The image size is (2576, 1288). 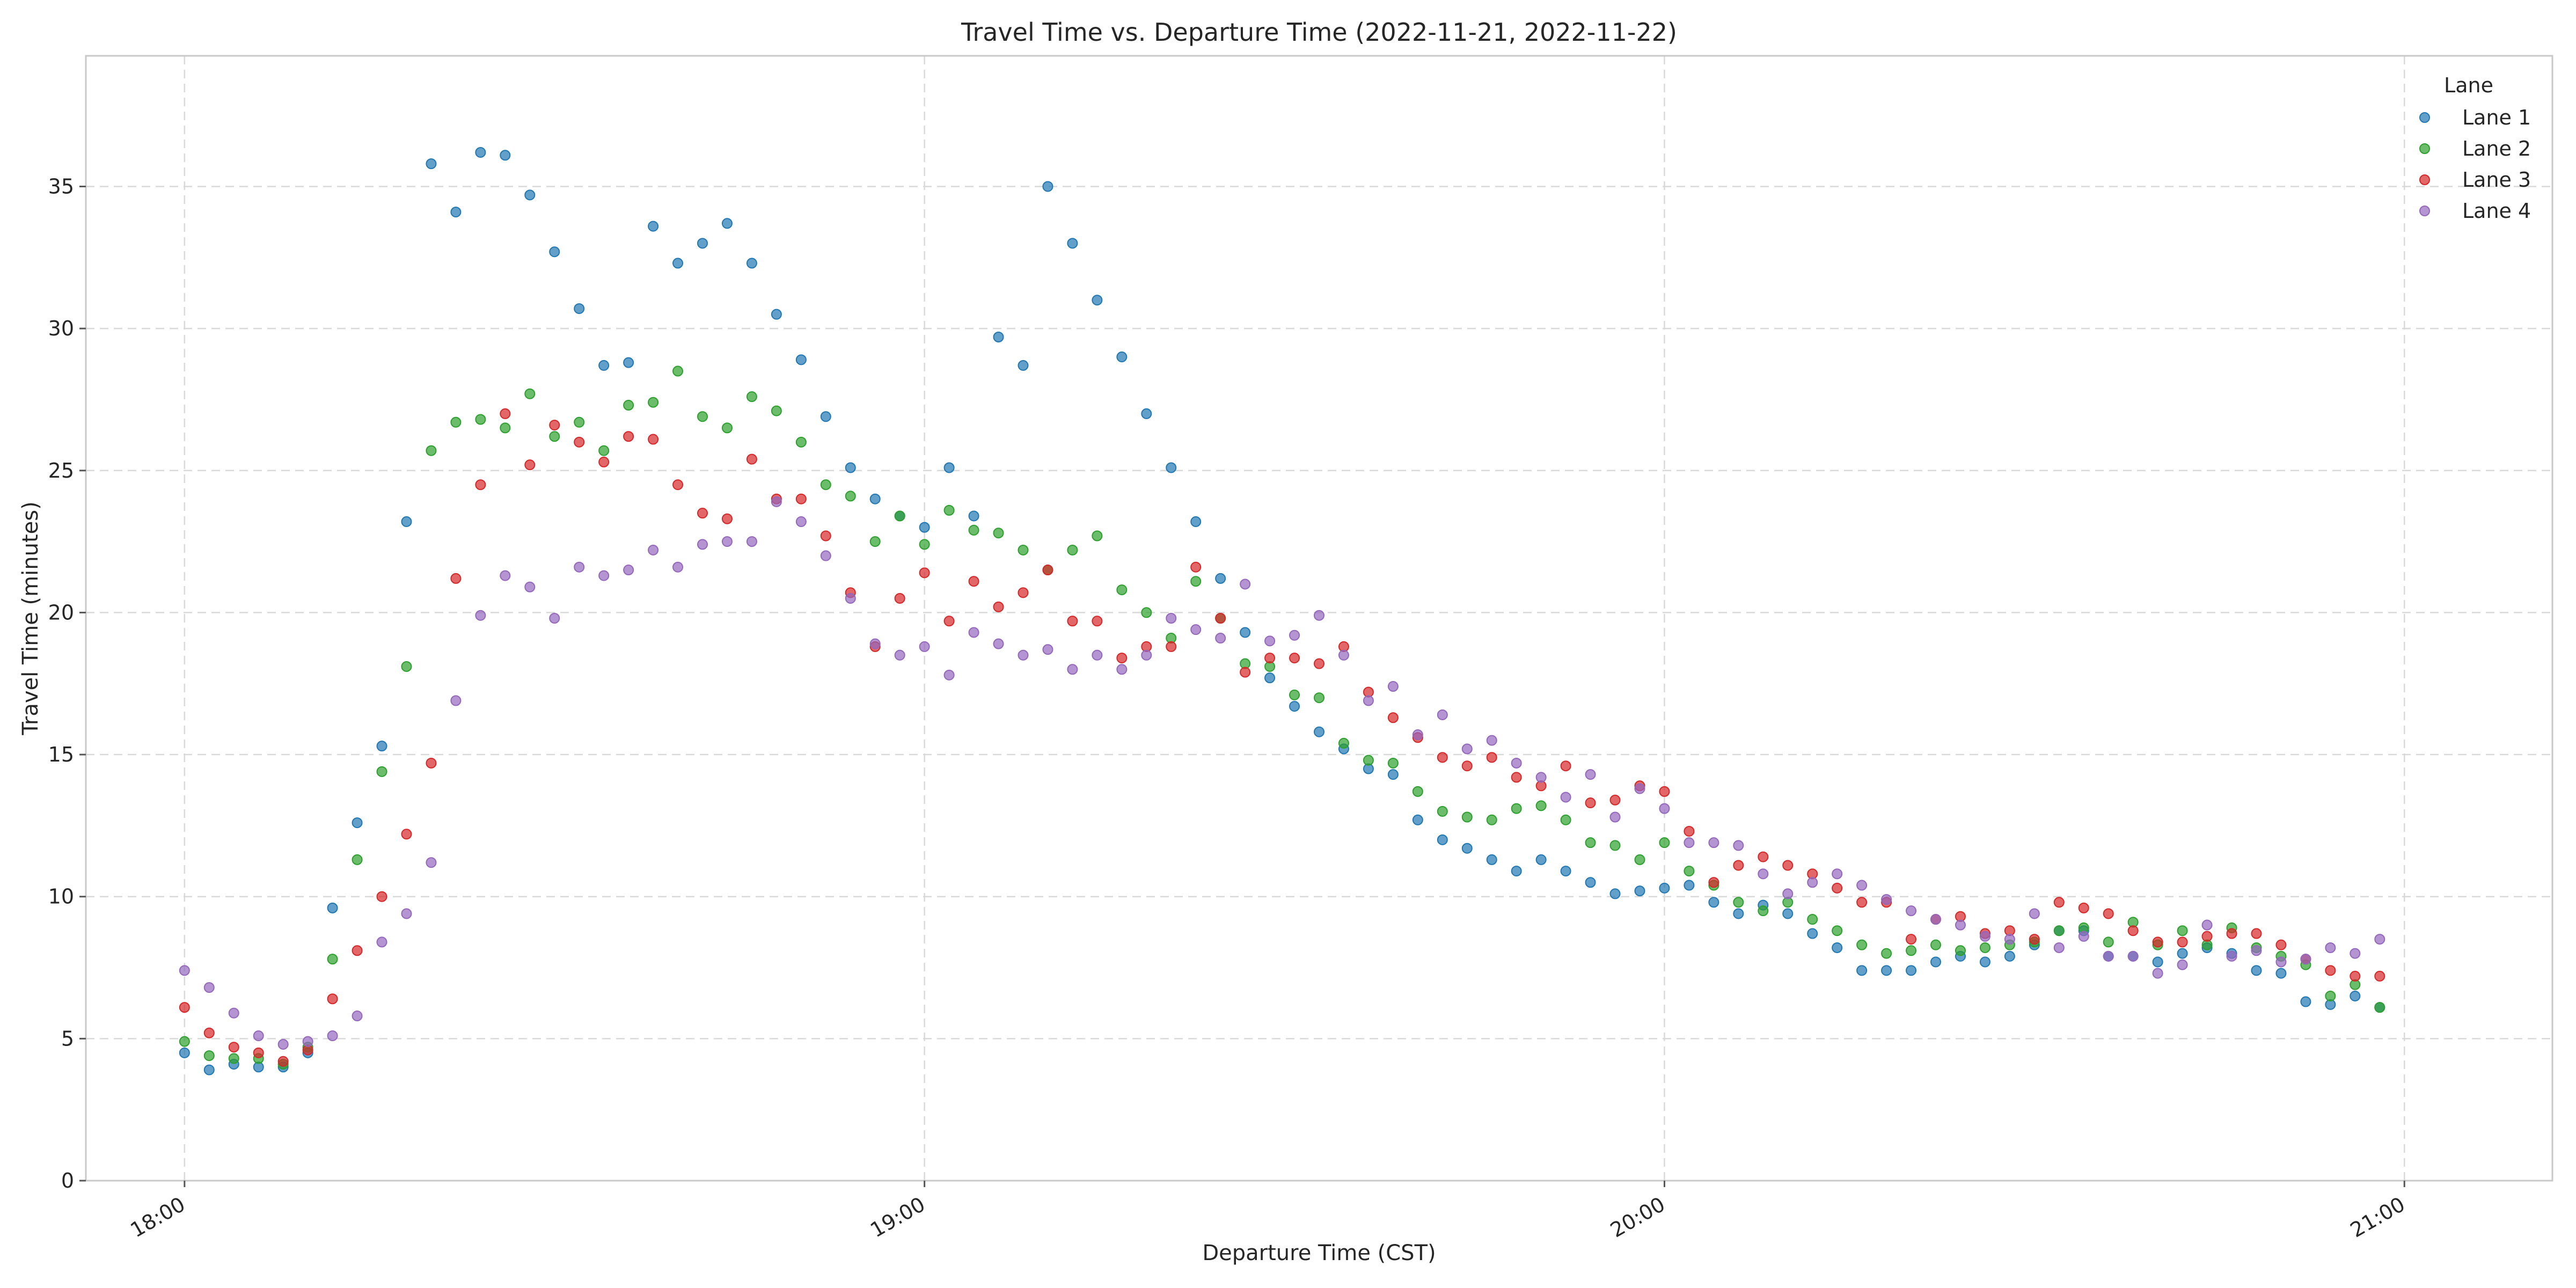 I want to click on y-tick-label: 20, so click(x=61, y=612).